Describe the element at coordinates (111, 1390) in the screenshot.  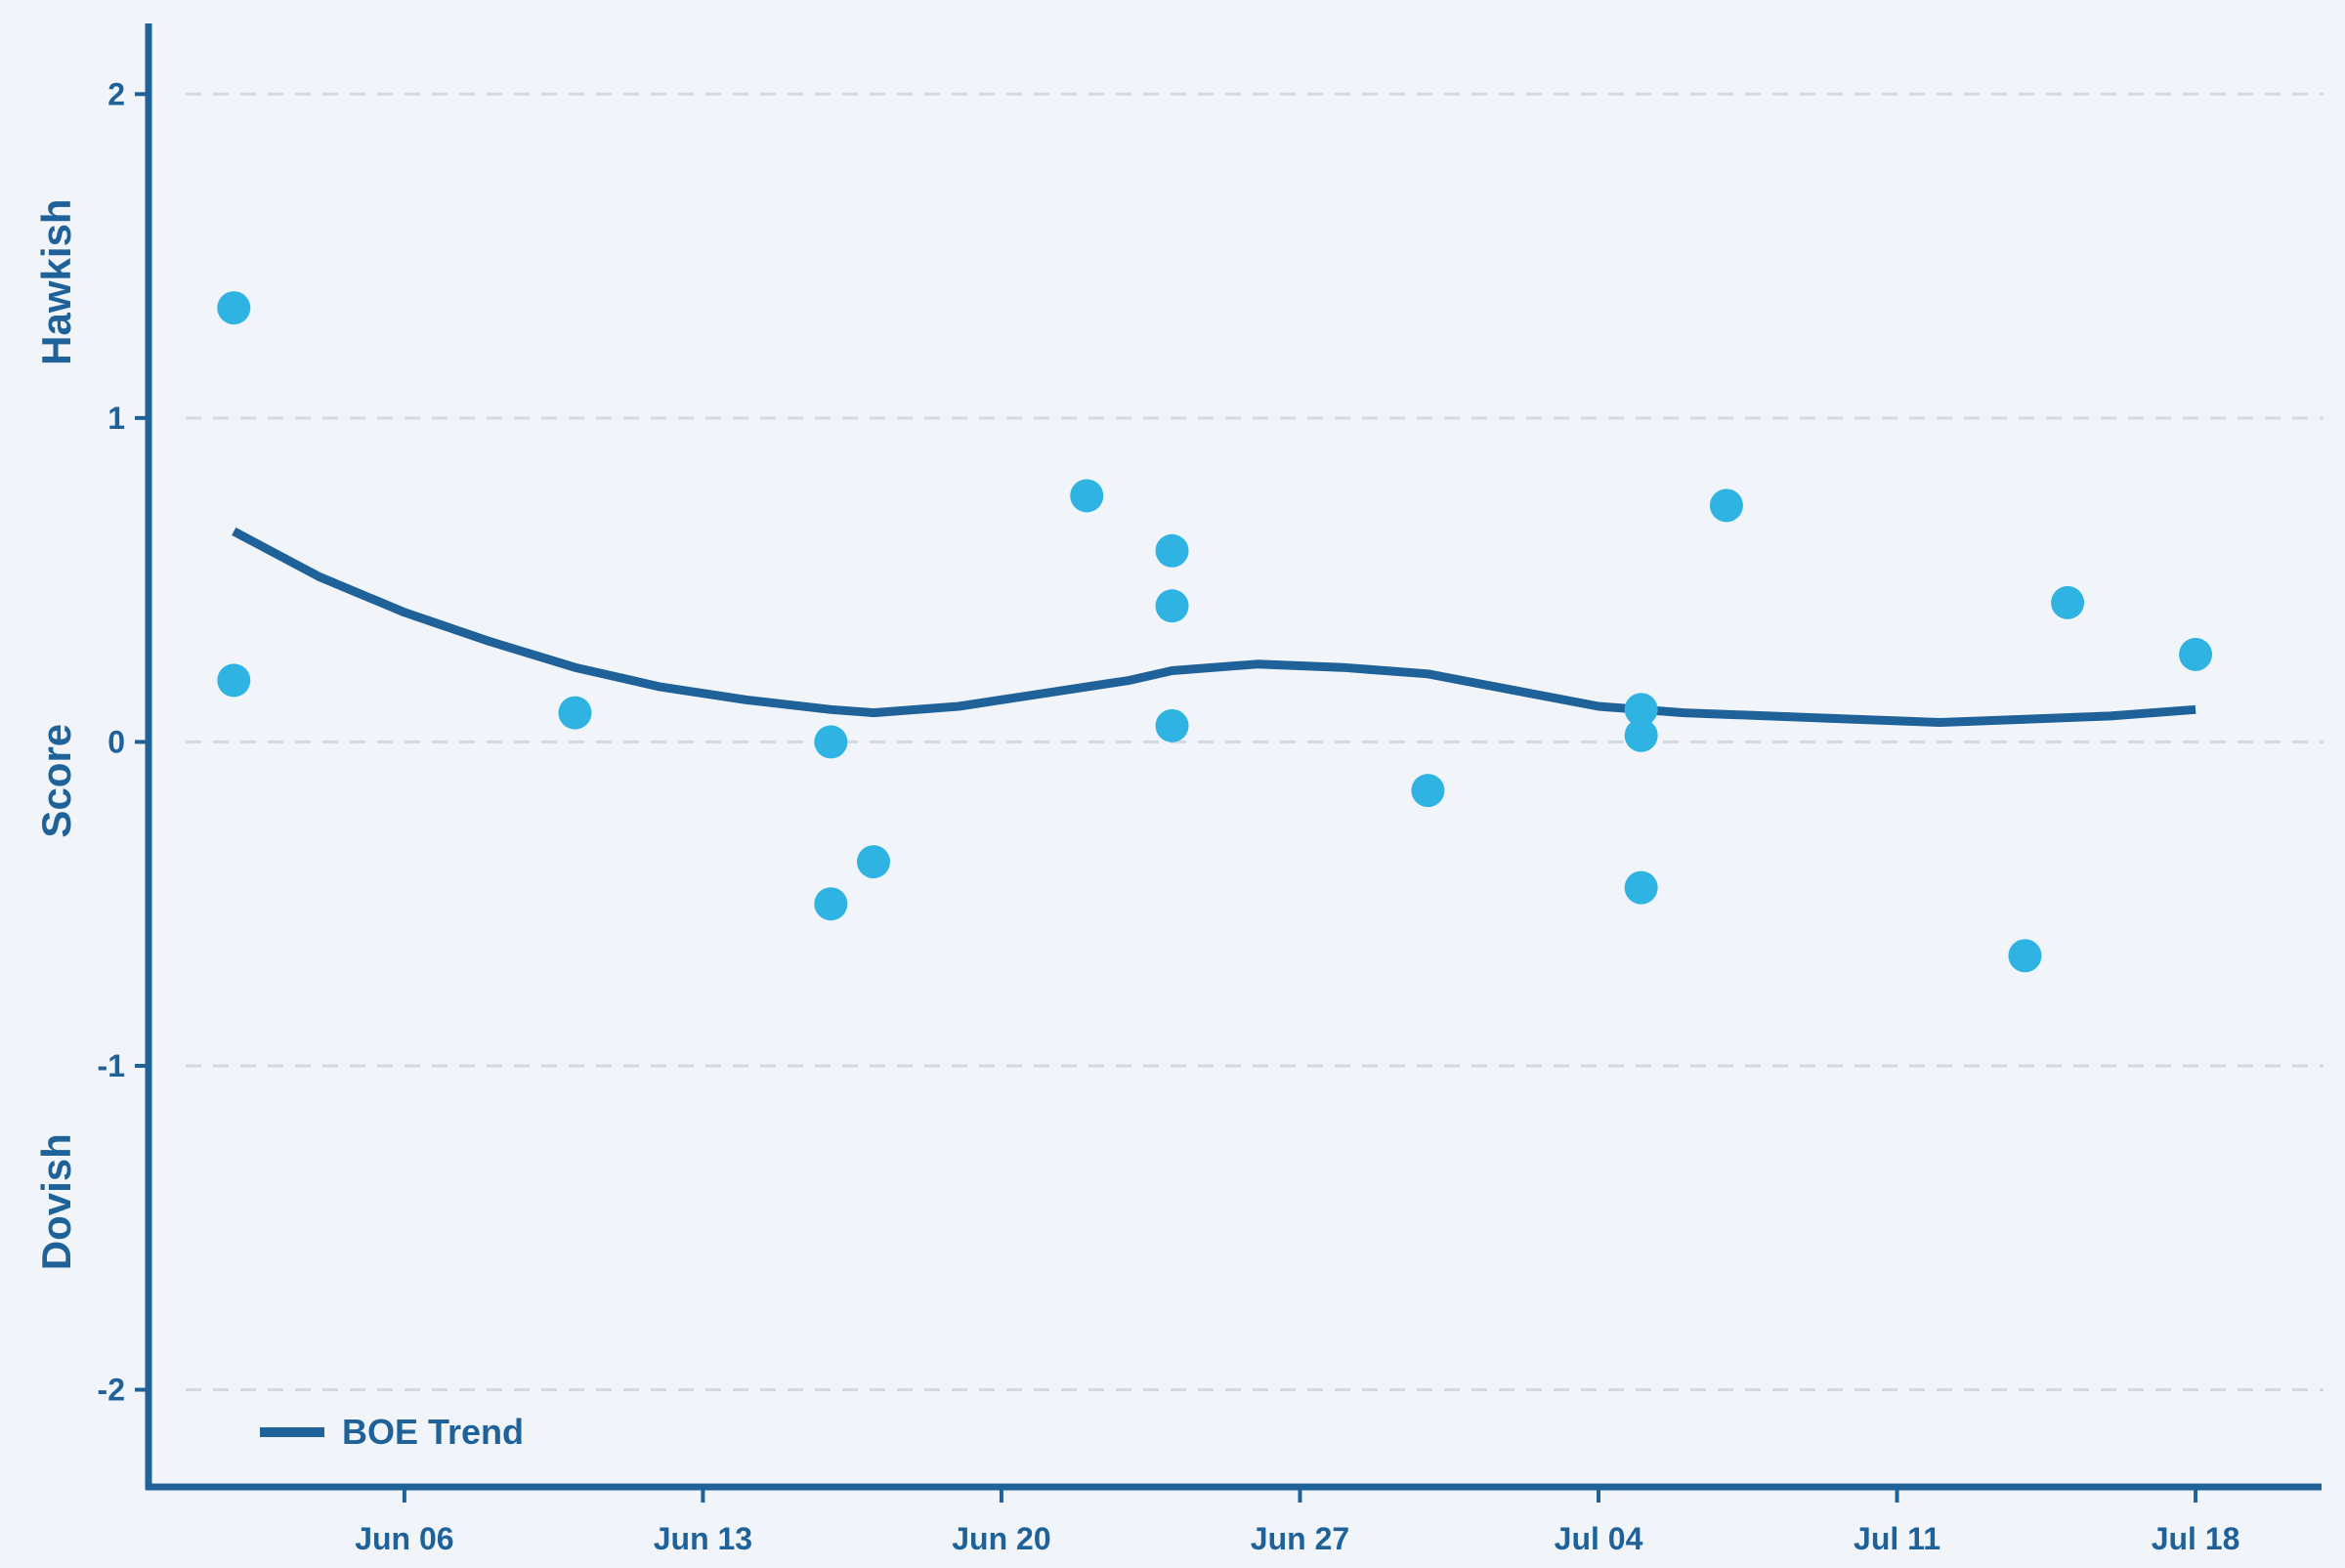
I see `y-tick-label: -2` at that location.